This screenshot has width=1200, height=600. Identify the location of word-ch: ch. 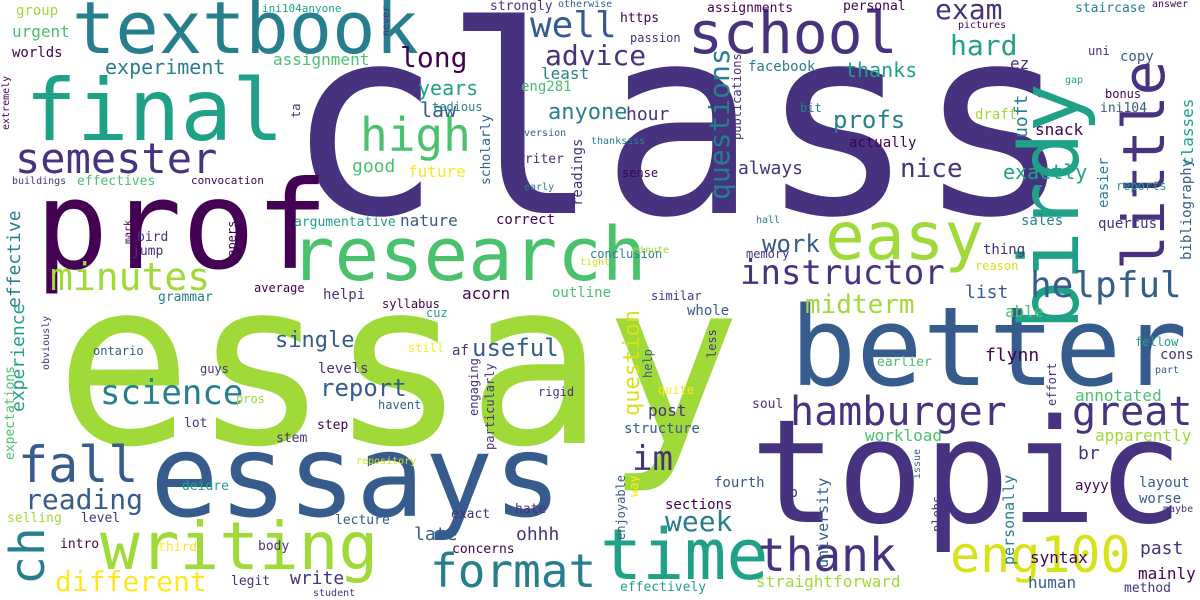
(28, 556).